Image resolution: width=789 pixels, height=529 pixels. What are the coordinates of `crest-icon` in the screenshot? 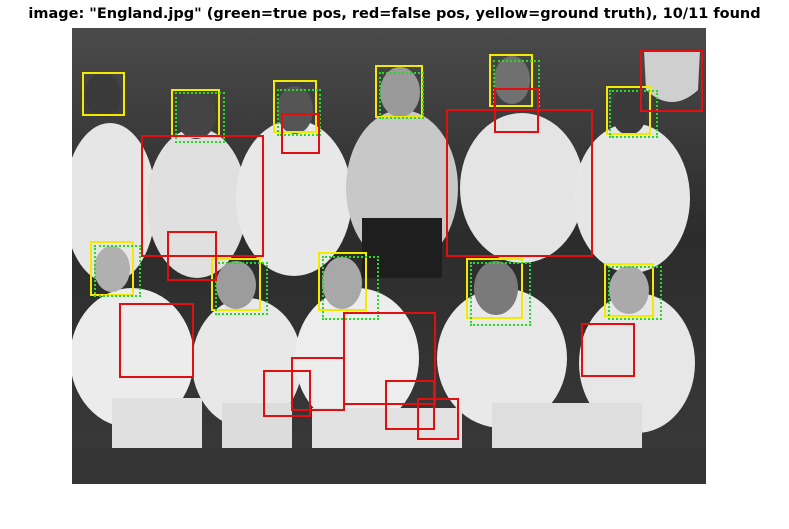 It's located at (672, 76).